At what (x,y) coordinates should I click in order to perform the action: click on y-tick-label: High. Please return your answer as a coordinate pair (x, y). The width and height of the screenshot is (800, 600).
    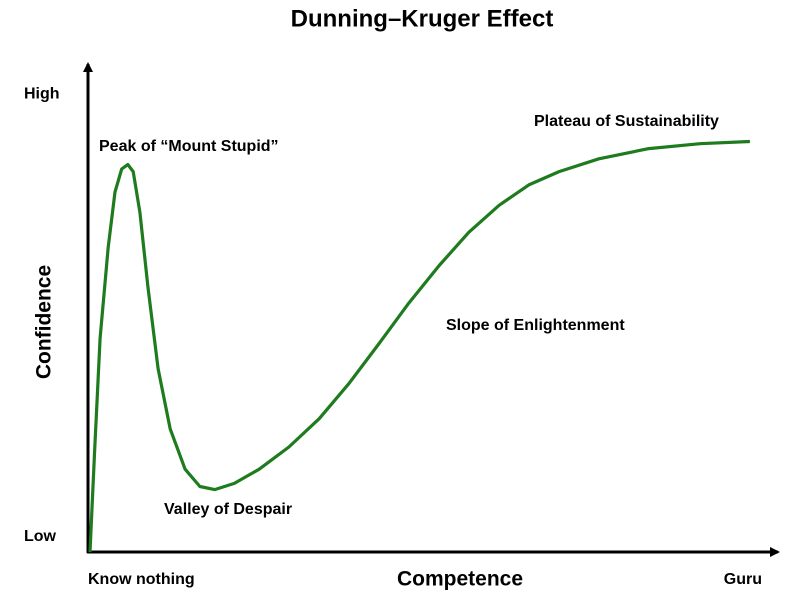
    Looking at the image, I should click on (42, 93).